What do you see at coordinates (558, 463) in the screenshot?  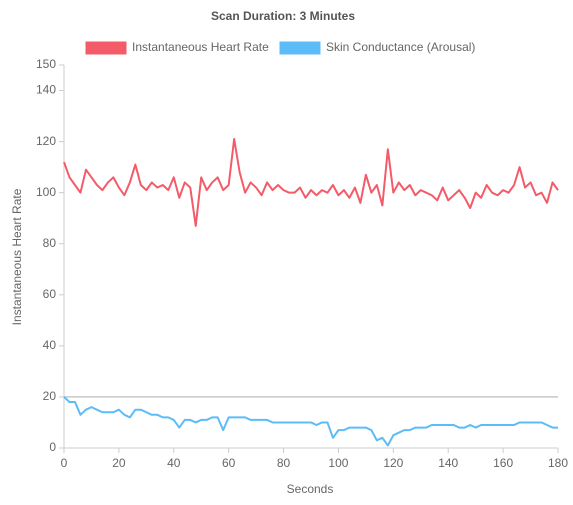 I see `x-tick-label: 180` at bounding box center [558, 463].